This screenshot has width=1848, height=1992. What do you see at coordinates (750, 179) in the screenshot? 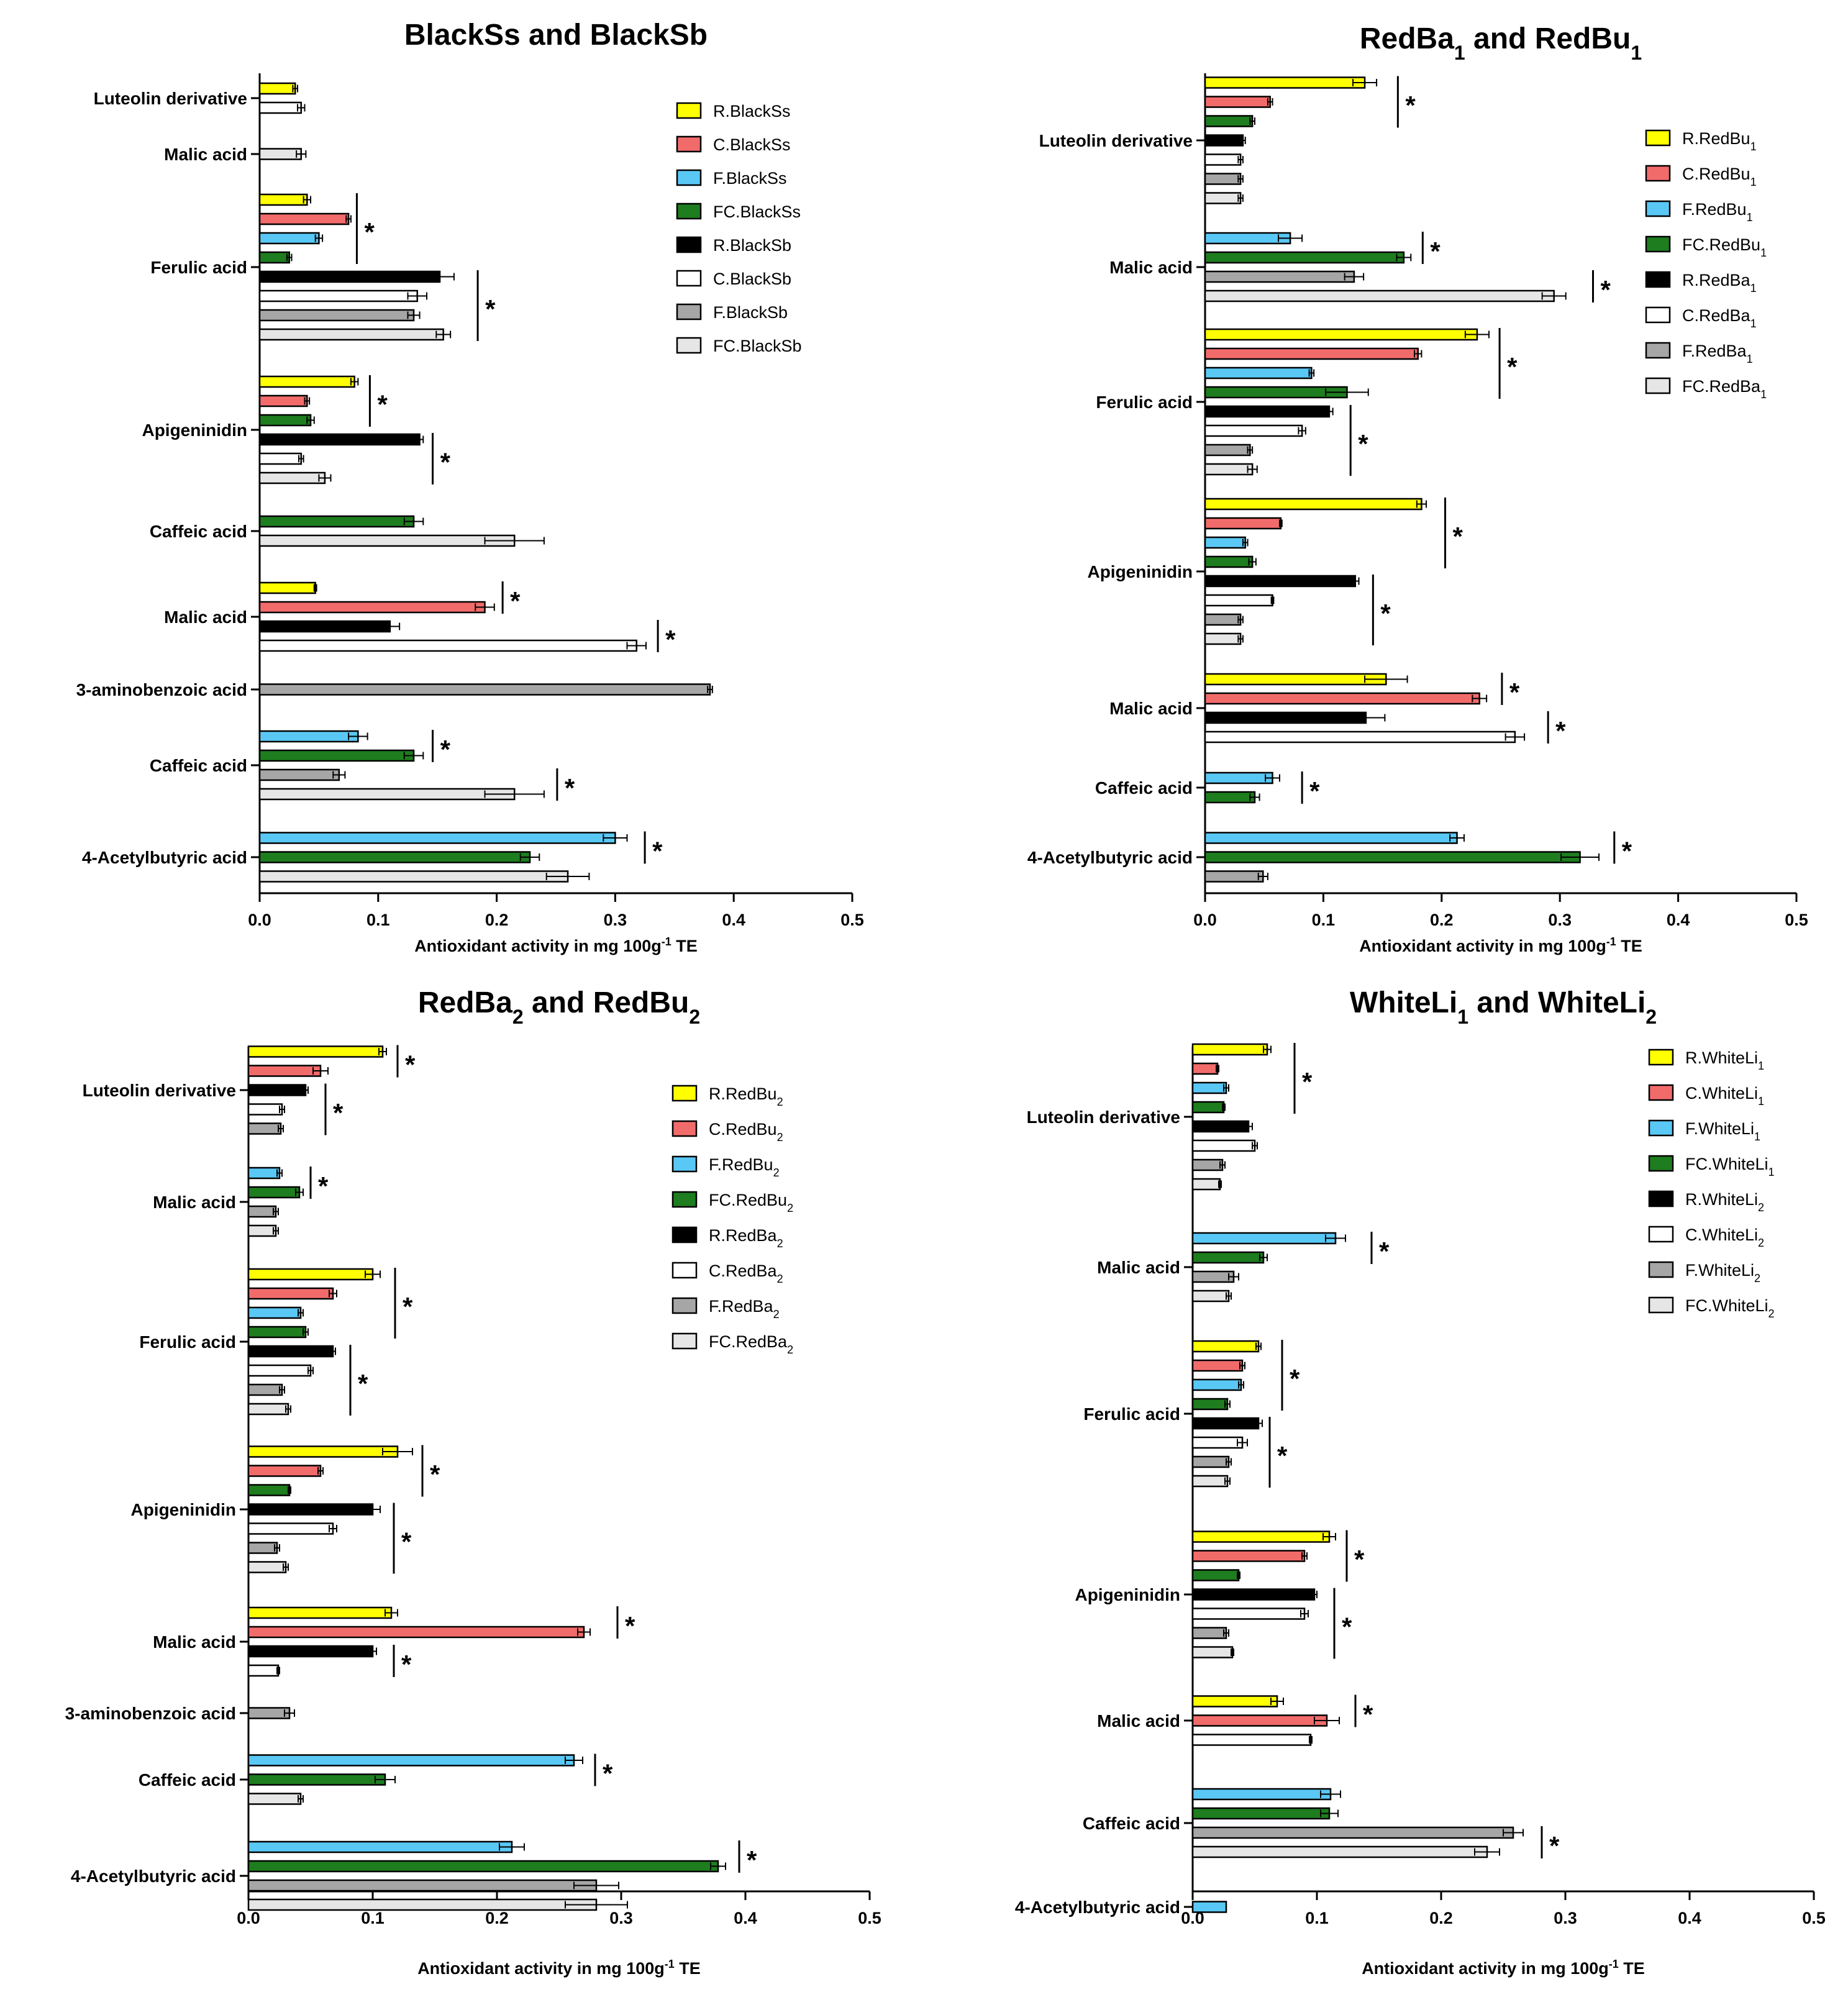
I see `legend-label: F.BlackSs` at bounding box center [750, 179].